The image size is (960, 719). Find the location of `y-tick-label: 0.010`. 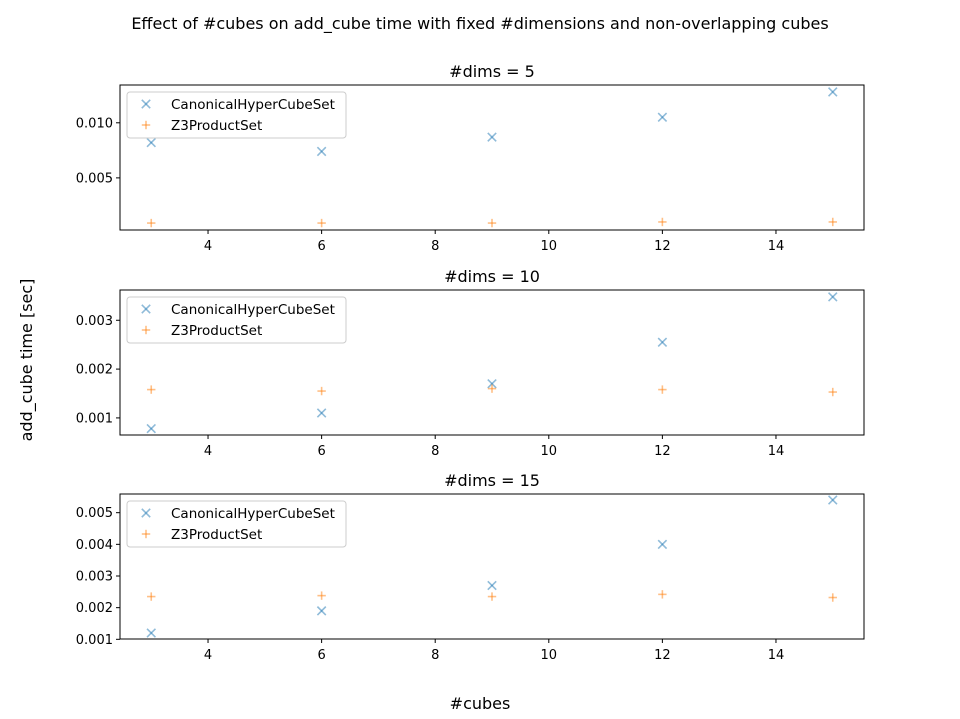

y-tick-label: 0.010 is located at coordinates (94, 123).